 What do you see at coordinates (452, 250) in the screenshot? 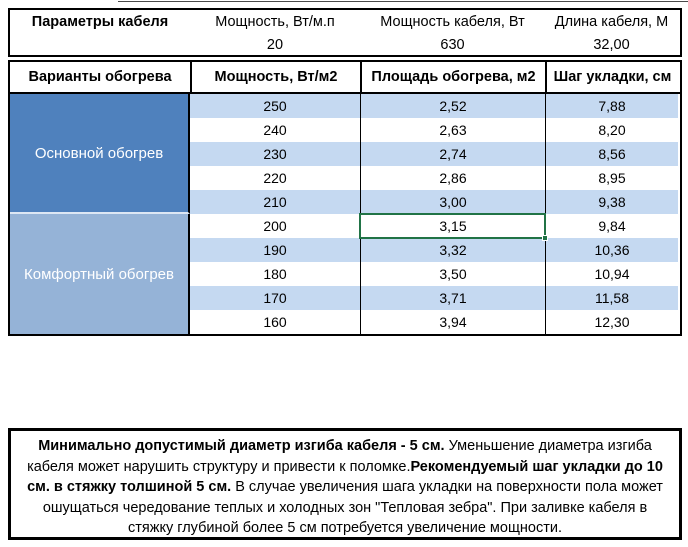
I see `value-cell: 3,32` at bounding box center [452, 250].